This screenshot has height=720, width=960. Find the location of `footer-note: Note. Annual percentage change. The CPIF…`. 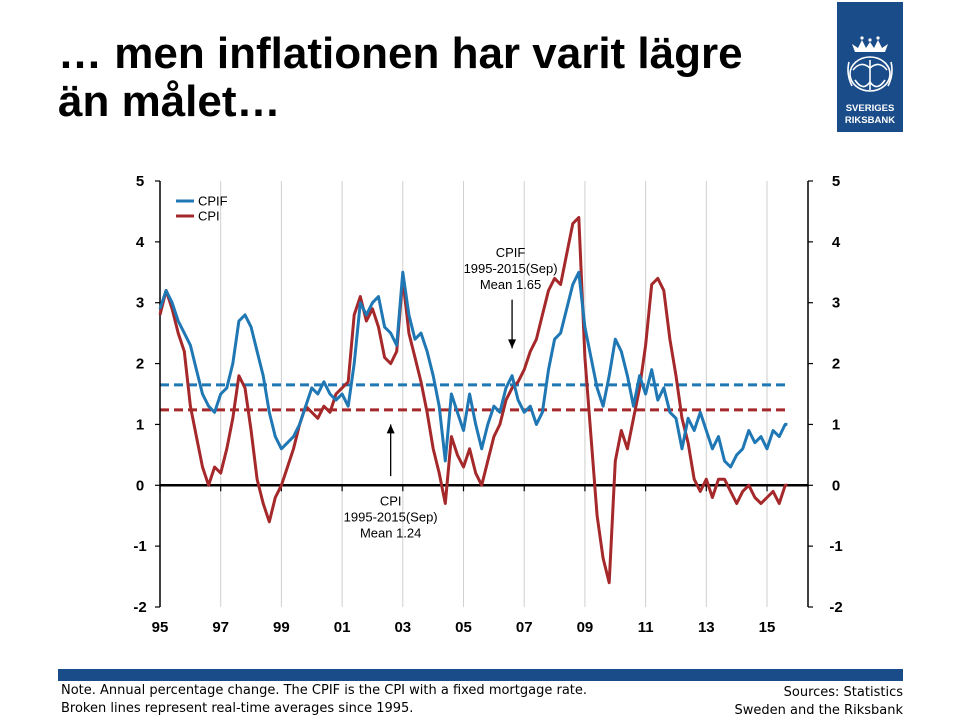

footer-note: Note. Annual percentage change. The CPIF… is located at coordinates (381, 700).